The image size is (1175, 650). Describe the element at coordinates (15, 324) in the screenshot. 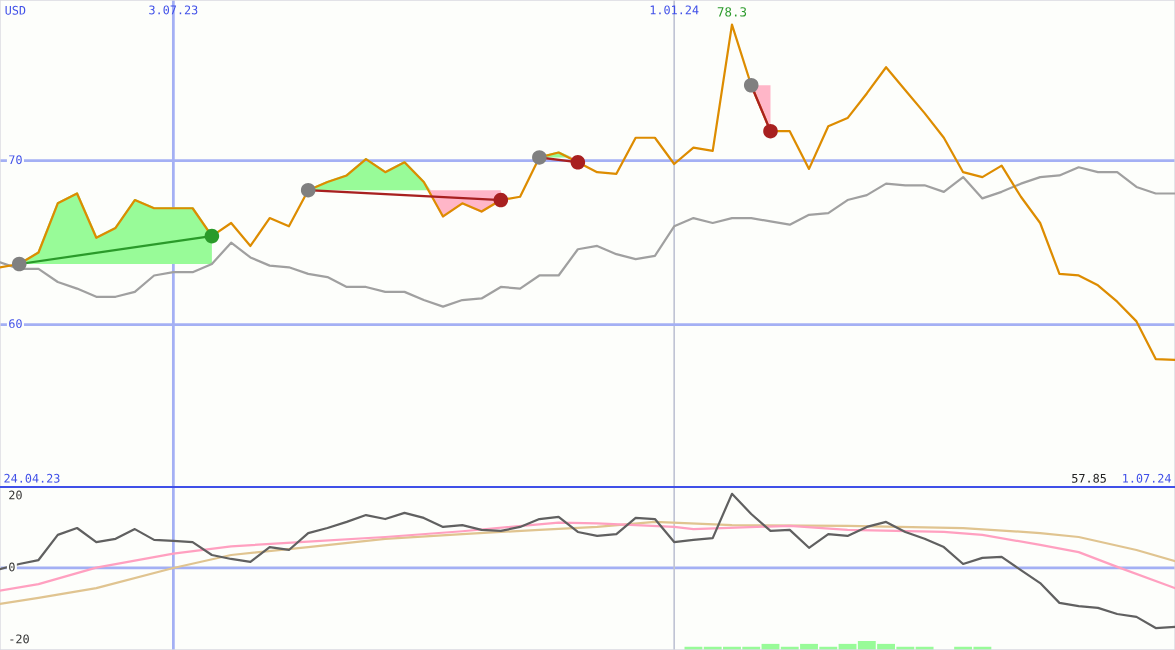

I see `y-tick-label: 60` at that location.